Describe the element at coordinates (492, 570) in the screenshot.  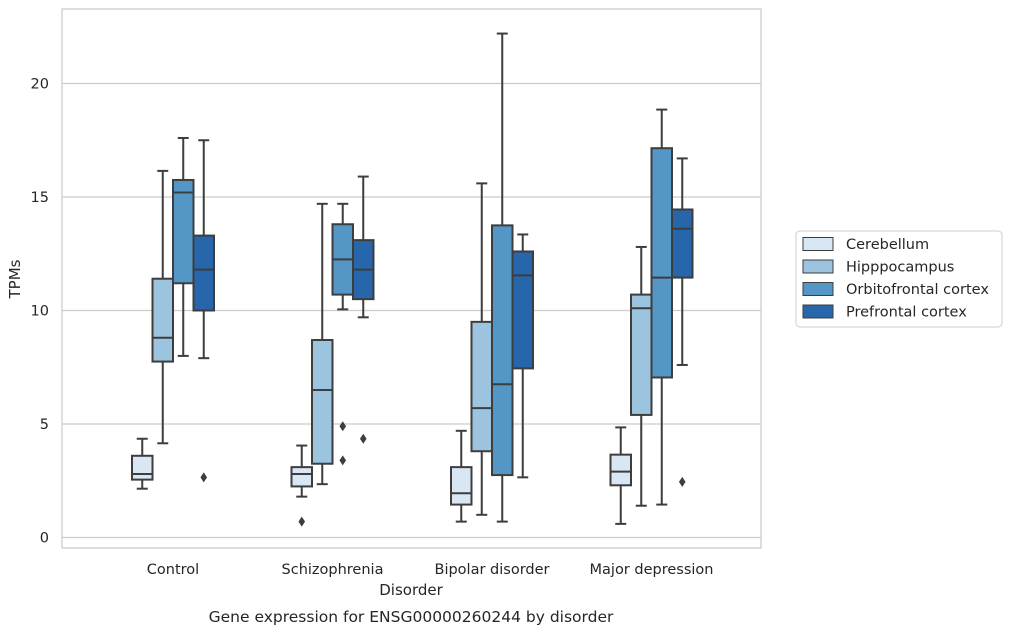
I see `x-tick-label: Bipolar disorder` at that location.